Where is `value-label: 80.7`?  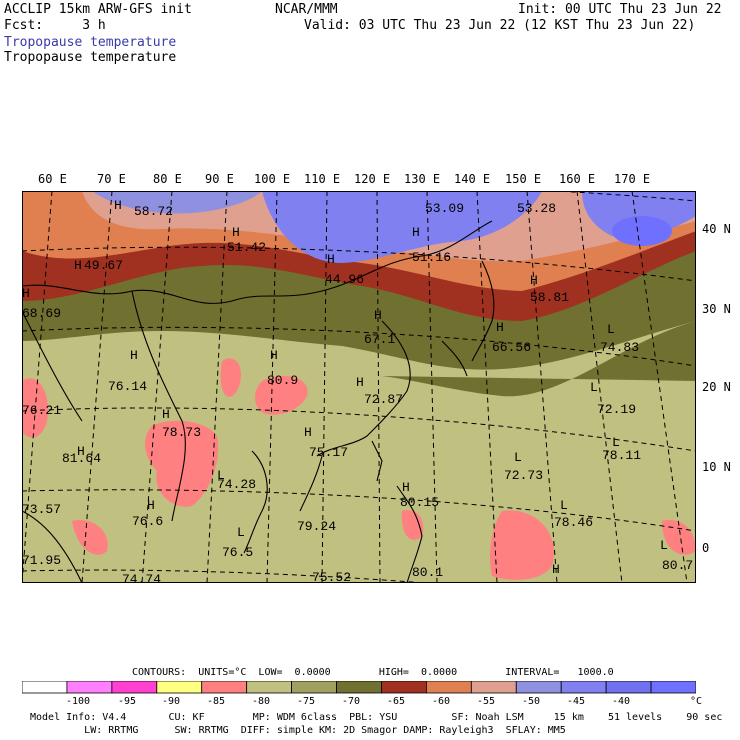 value-label: 80.7 is located at coordinates (677, 565).